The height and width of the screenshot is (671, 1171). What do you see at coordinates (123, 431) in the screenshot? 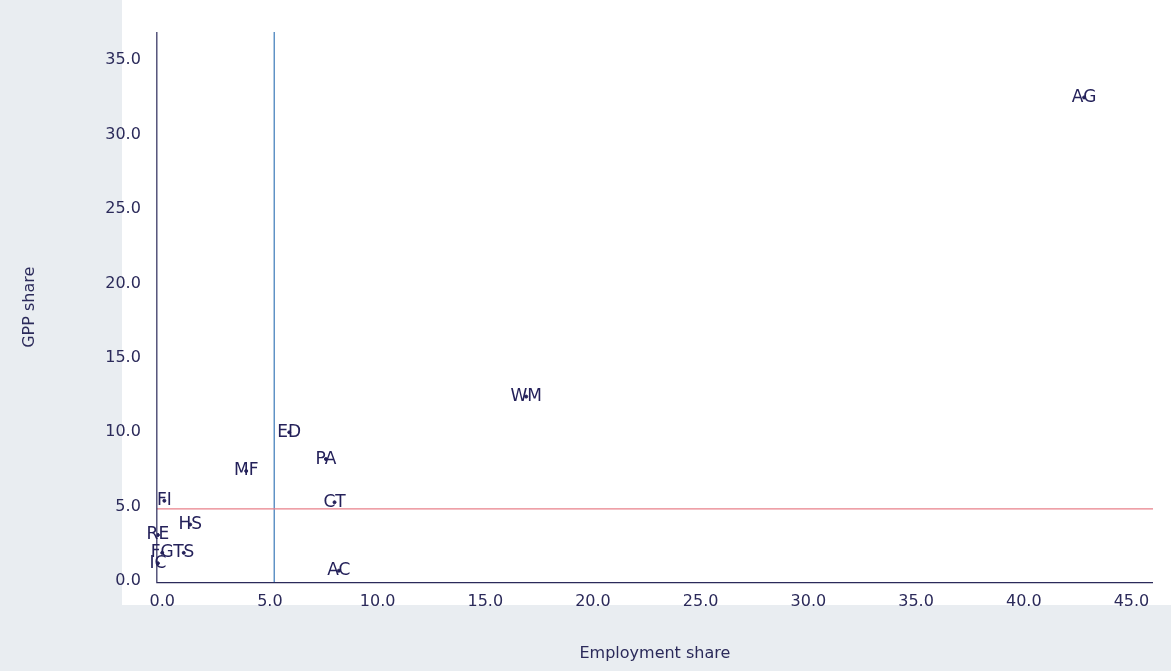
I see `y-tick-label: 10.0` at bounding box center [123, 431].